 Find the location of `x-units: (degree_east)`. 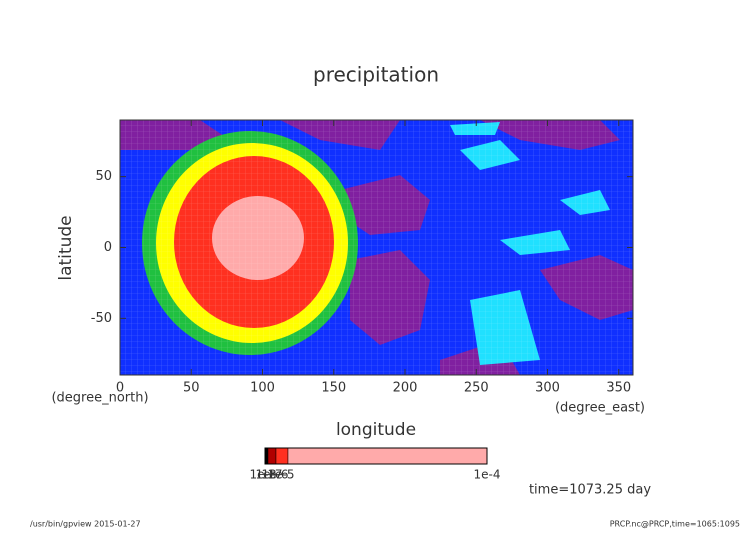

x-units: (degree_east) is located at coordinates (600, 408).